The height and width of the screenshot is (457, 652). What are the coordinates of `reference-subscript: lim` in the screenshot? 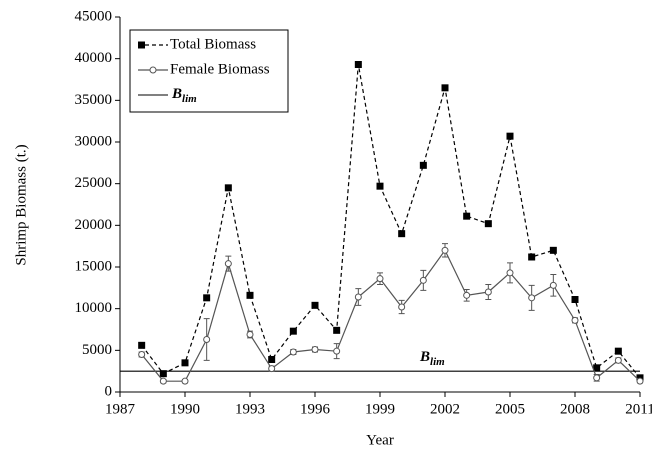 It's located at (437, 362).